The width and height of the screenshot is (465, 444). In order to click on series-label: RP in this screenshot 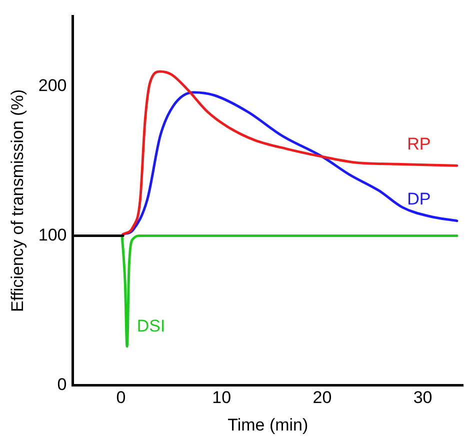, I will do `click(419, 144)`.